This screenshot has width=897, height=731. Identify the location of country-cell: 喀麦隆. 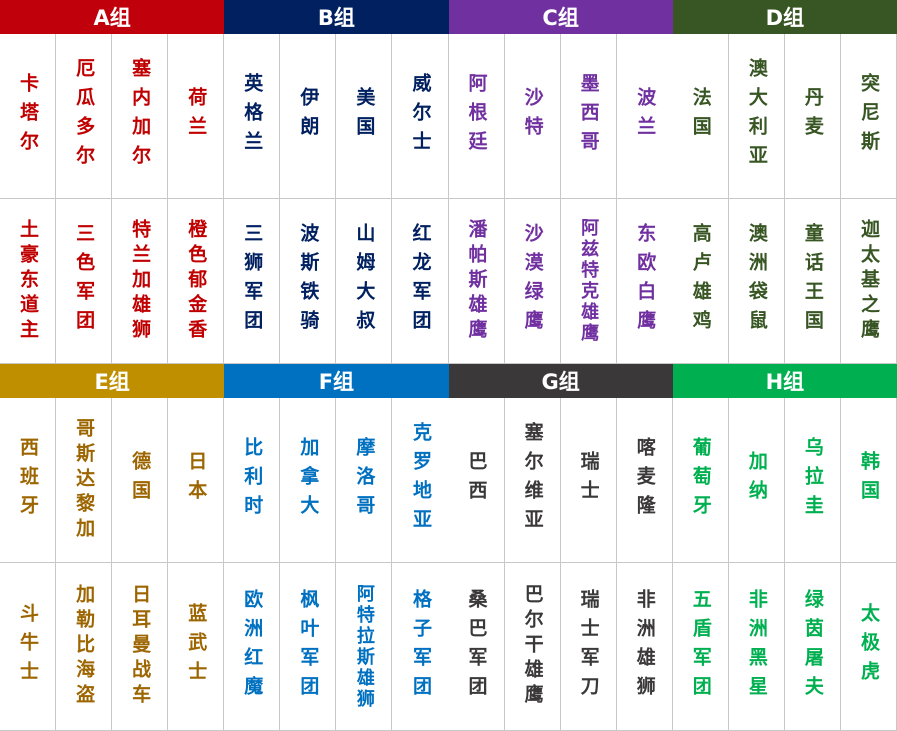
(644, 480).